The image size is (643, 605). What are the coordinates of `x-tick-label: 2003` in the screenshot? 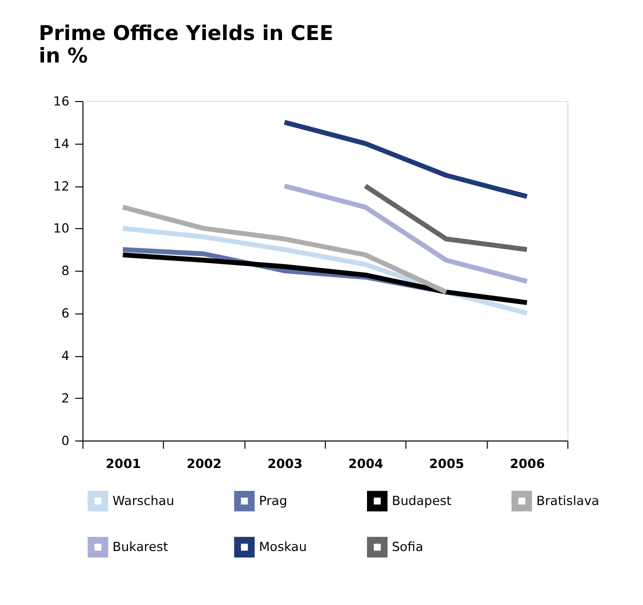 It's located at (284, 464).